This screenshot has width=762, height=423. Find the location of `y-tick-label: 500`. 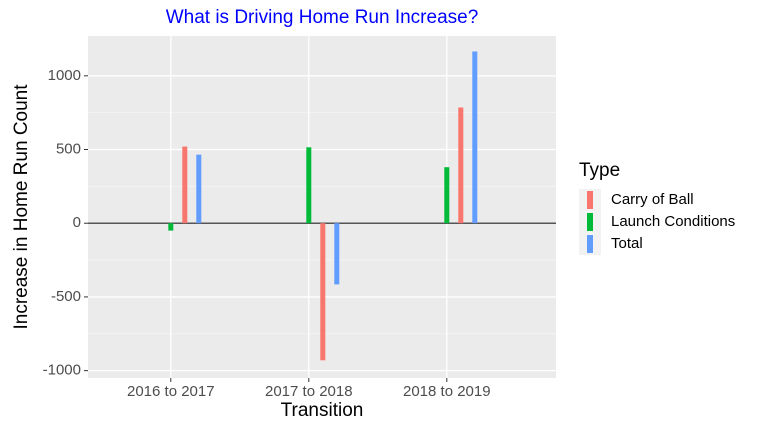

y-tick-label: 500 is located at coordinates (68, 148).